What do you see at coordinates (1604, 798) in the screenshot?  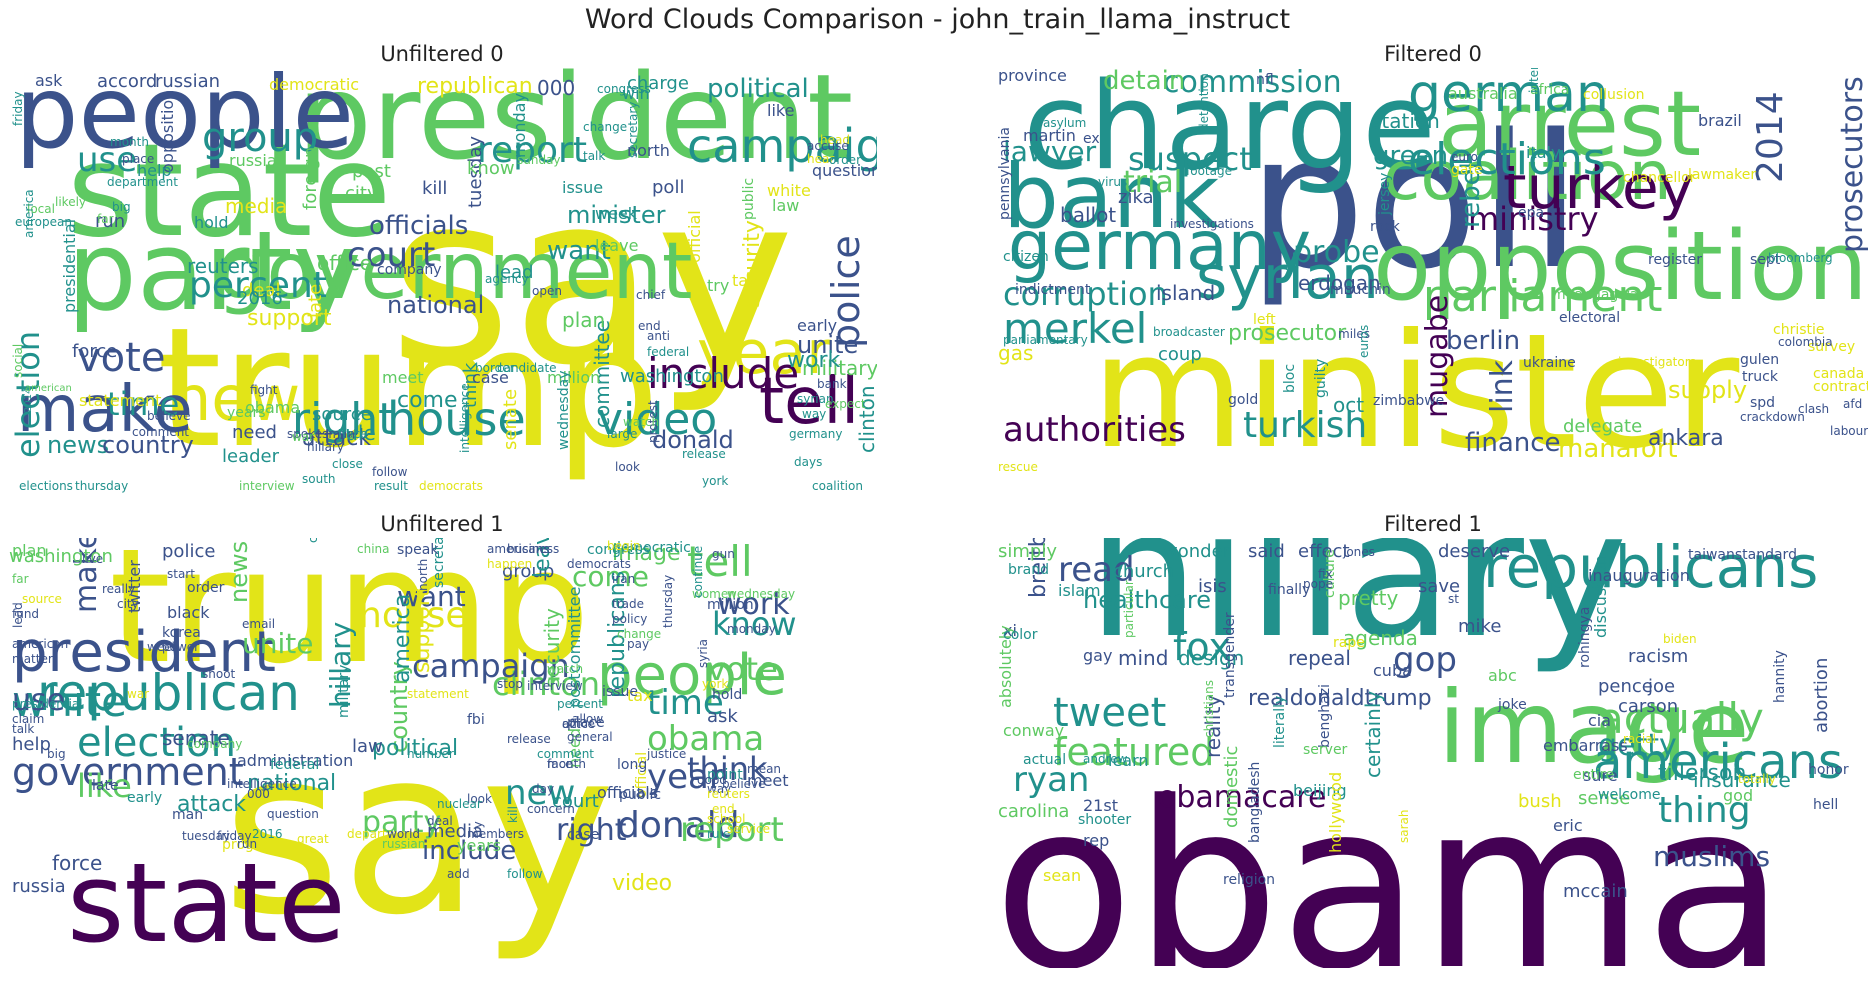 I see `cloud-word: sense` at bounding box center [1604, 798].